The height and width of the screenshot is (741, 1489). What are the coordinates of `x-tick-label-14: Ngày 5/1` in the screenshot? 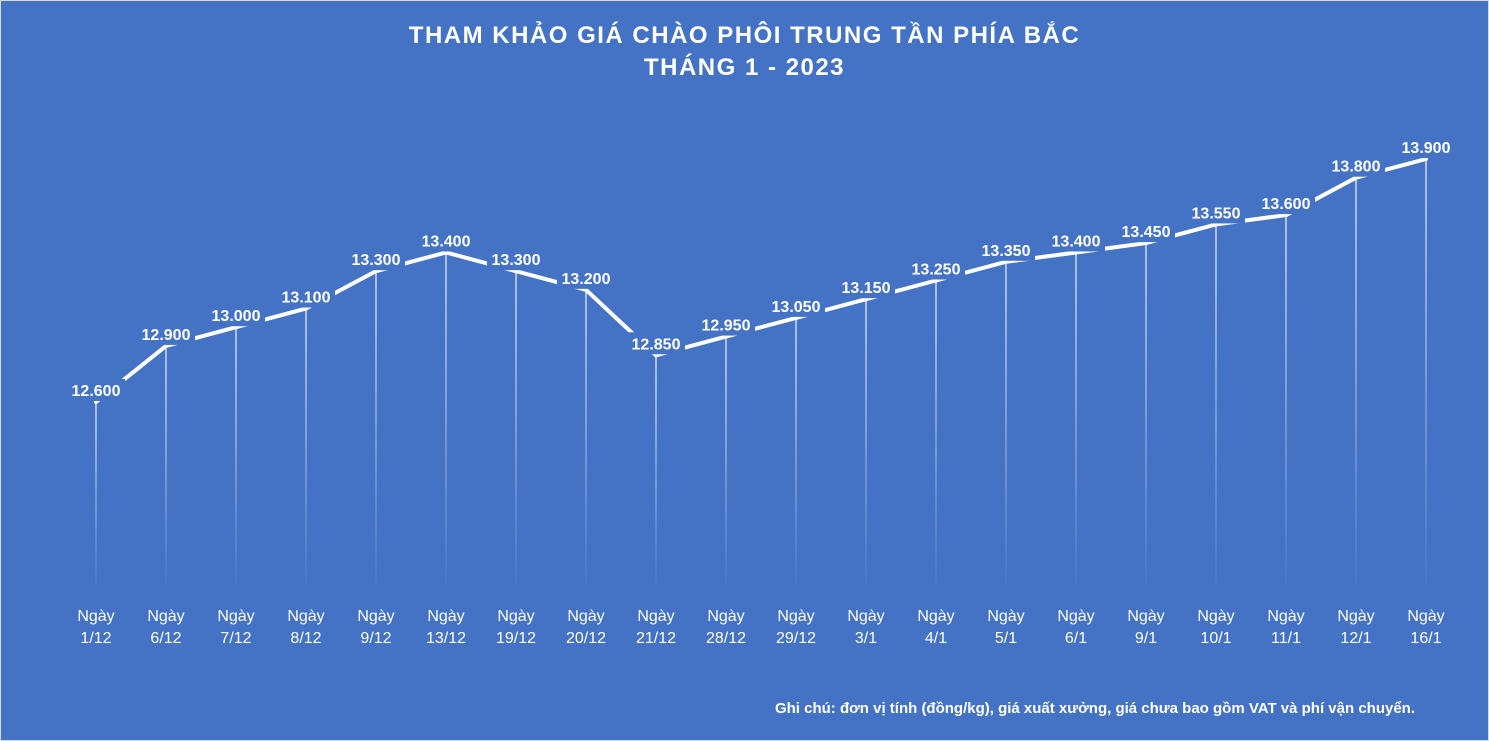 It's located at (1005, 627).